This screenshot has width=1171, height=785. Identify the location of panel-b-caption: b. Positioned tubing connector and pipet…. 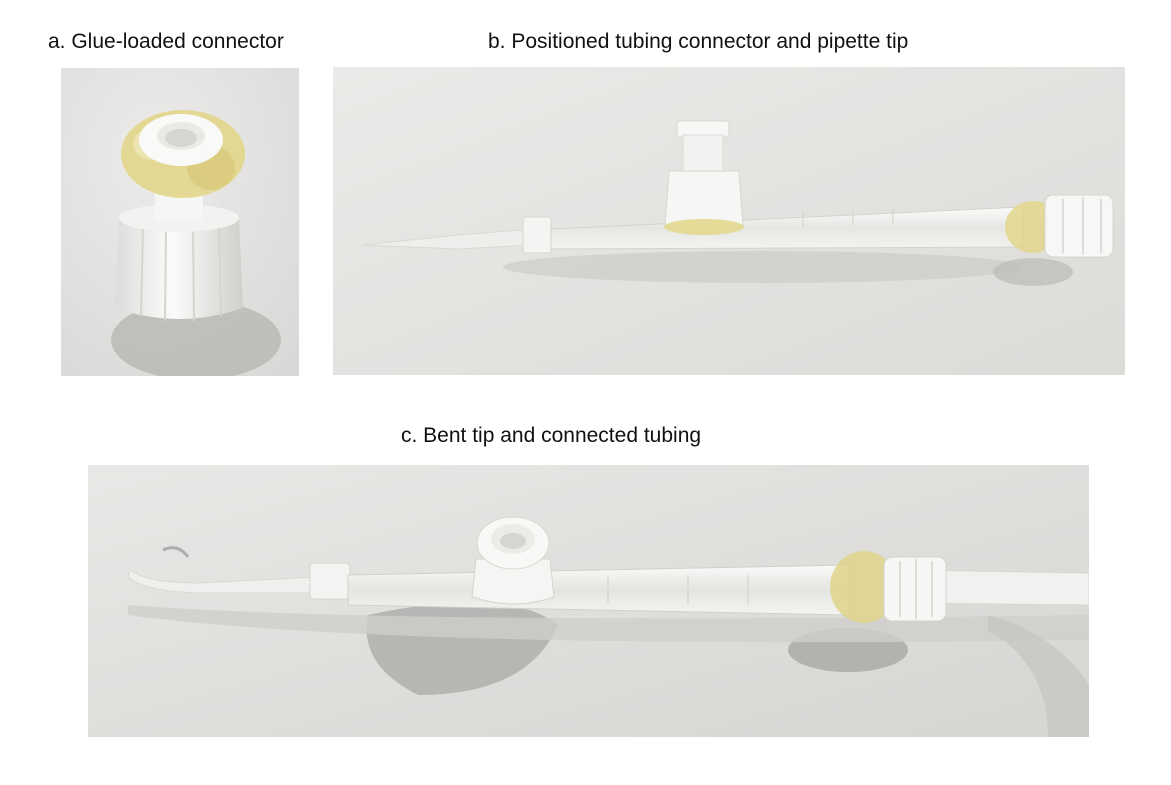
(698, 41).